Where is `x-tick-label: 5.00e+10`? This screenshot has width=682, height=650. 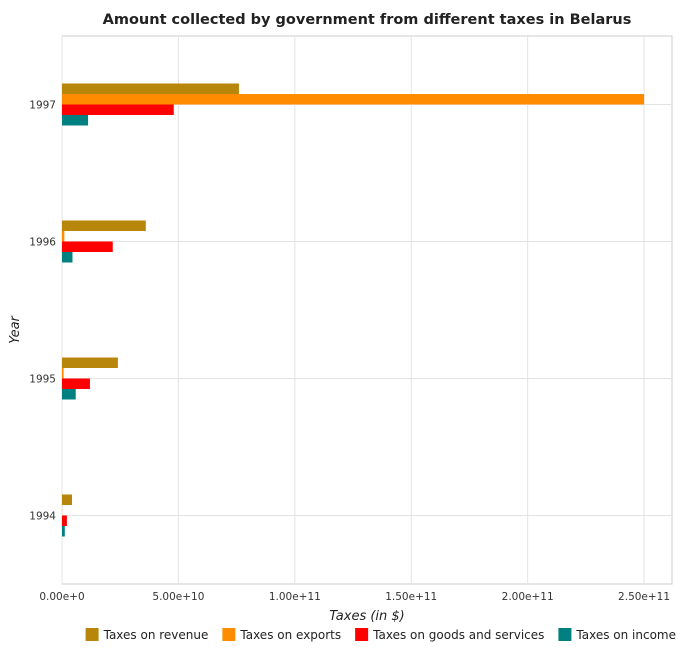
x-tick-label: 5.00e+10 is located at coordinates (178, 597).